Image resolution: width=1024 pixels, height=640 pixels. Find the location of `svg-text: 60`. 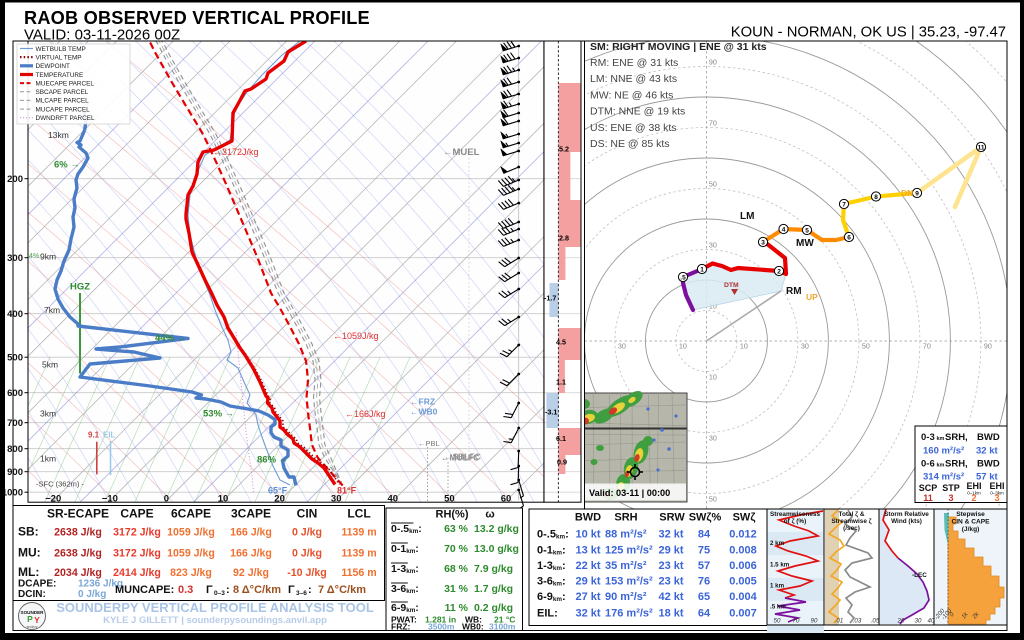

svg-text: 60 is located at coordinates (506, 498).